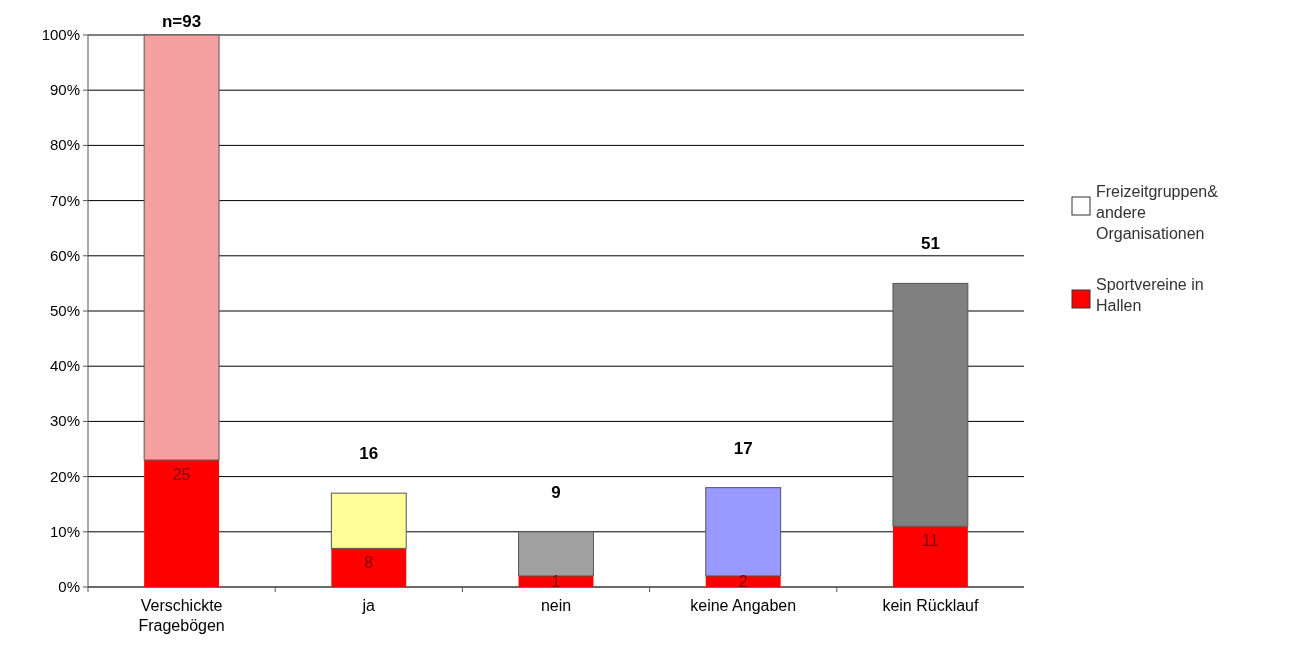 The image size is (1302, 653). I want to click on annotation: 51, so click(930, 244).